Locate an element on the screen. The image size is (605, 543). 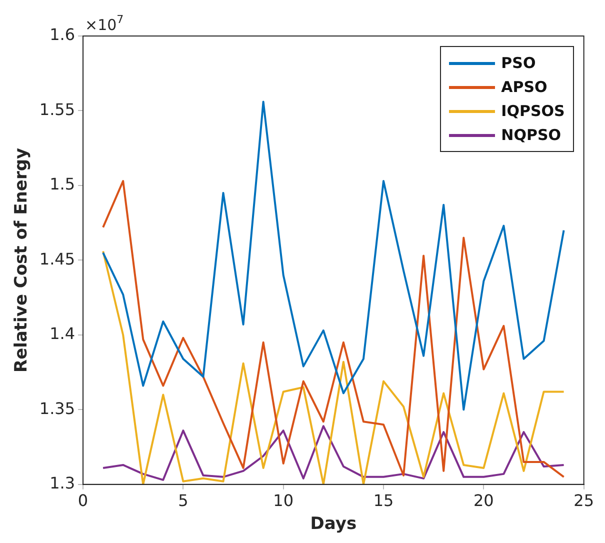
y-tick-label: 1.45 is located at coordinates (57, 258).